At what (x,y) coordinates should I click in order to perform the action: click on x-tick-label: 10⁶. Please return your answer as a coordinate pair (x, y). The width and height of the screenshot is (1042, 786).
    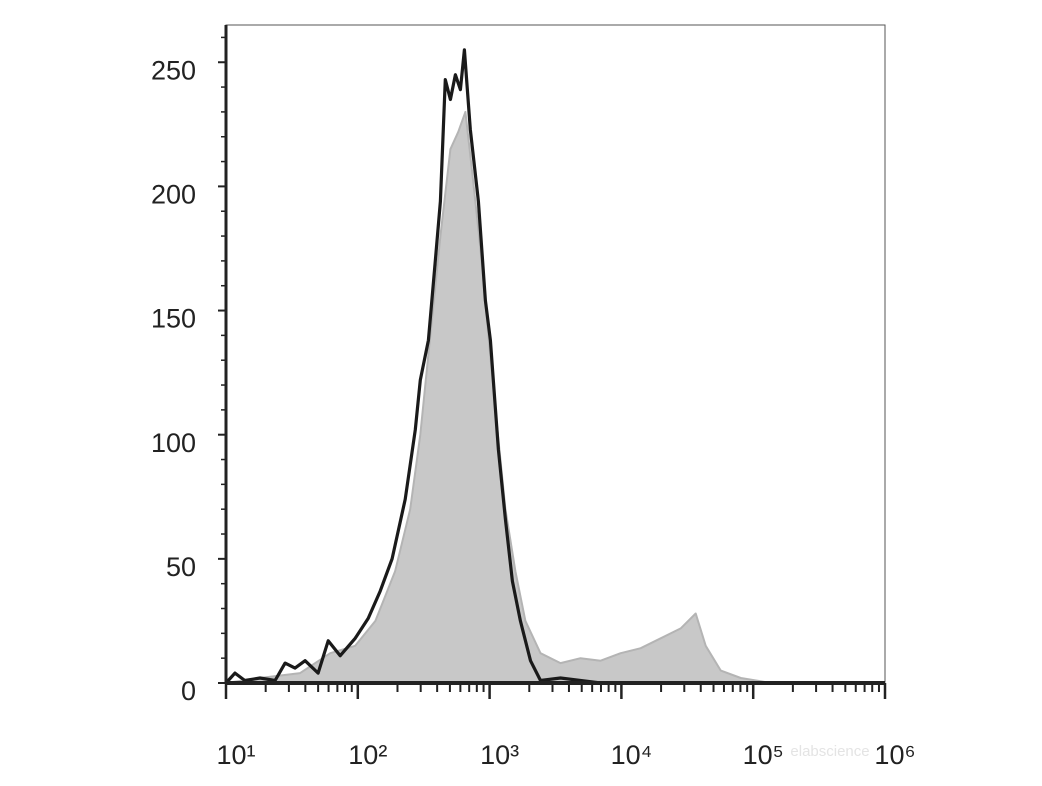
    Looking at the image, I should click on (894, 755).